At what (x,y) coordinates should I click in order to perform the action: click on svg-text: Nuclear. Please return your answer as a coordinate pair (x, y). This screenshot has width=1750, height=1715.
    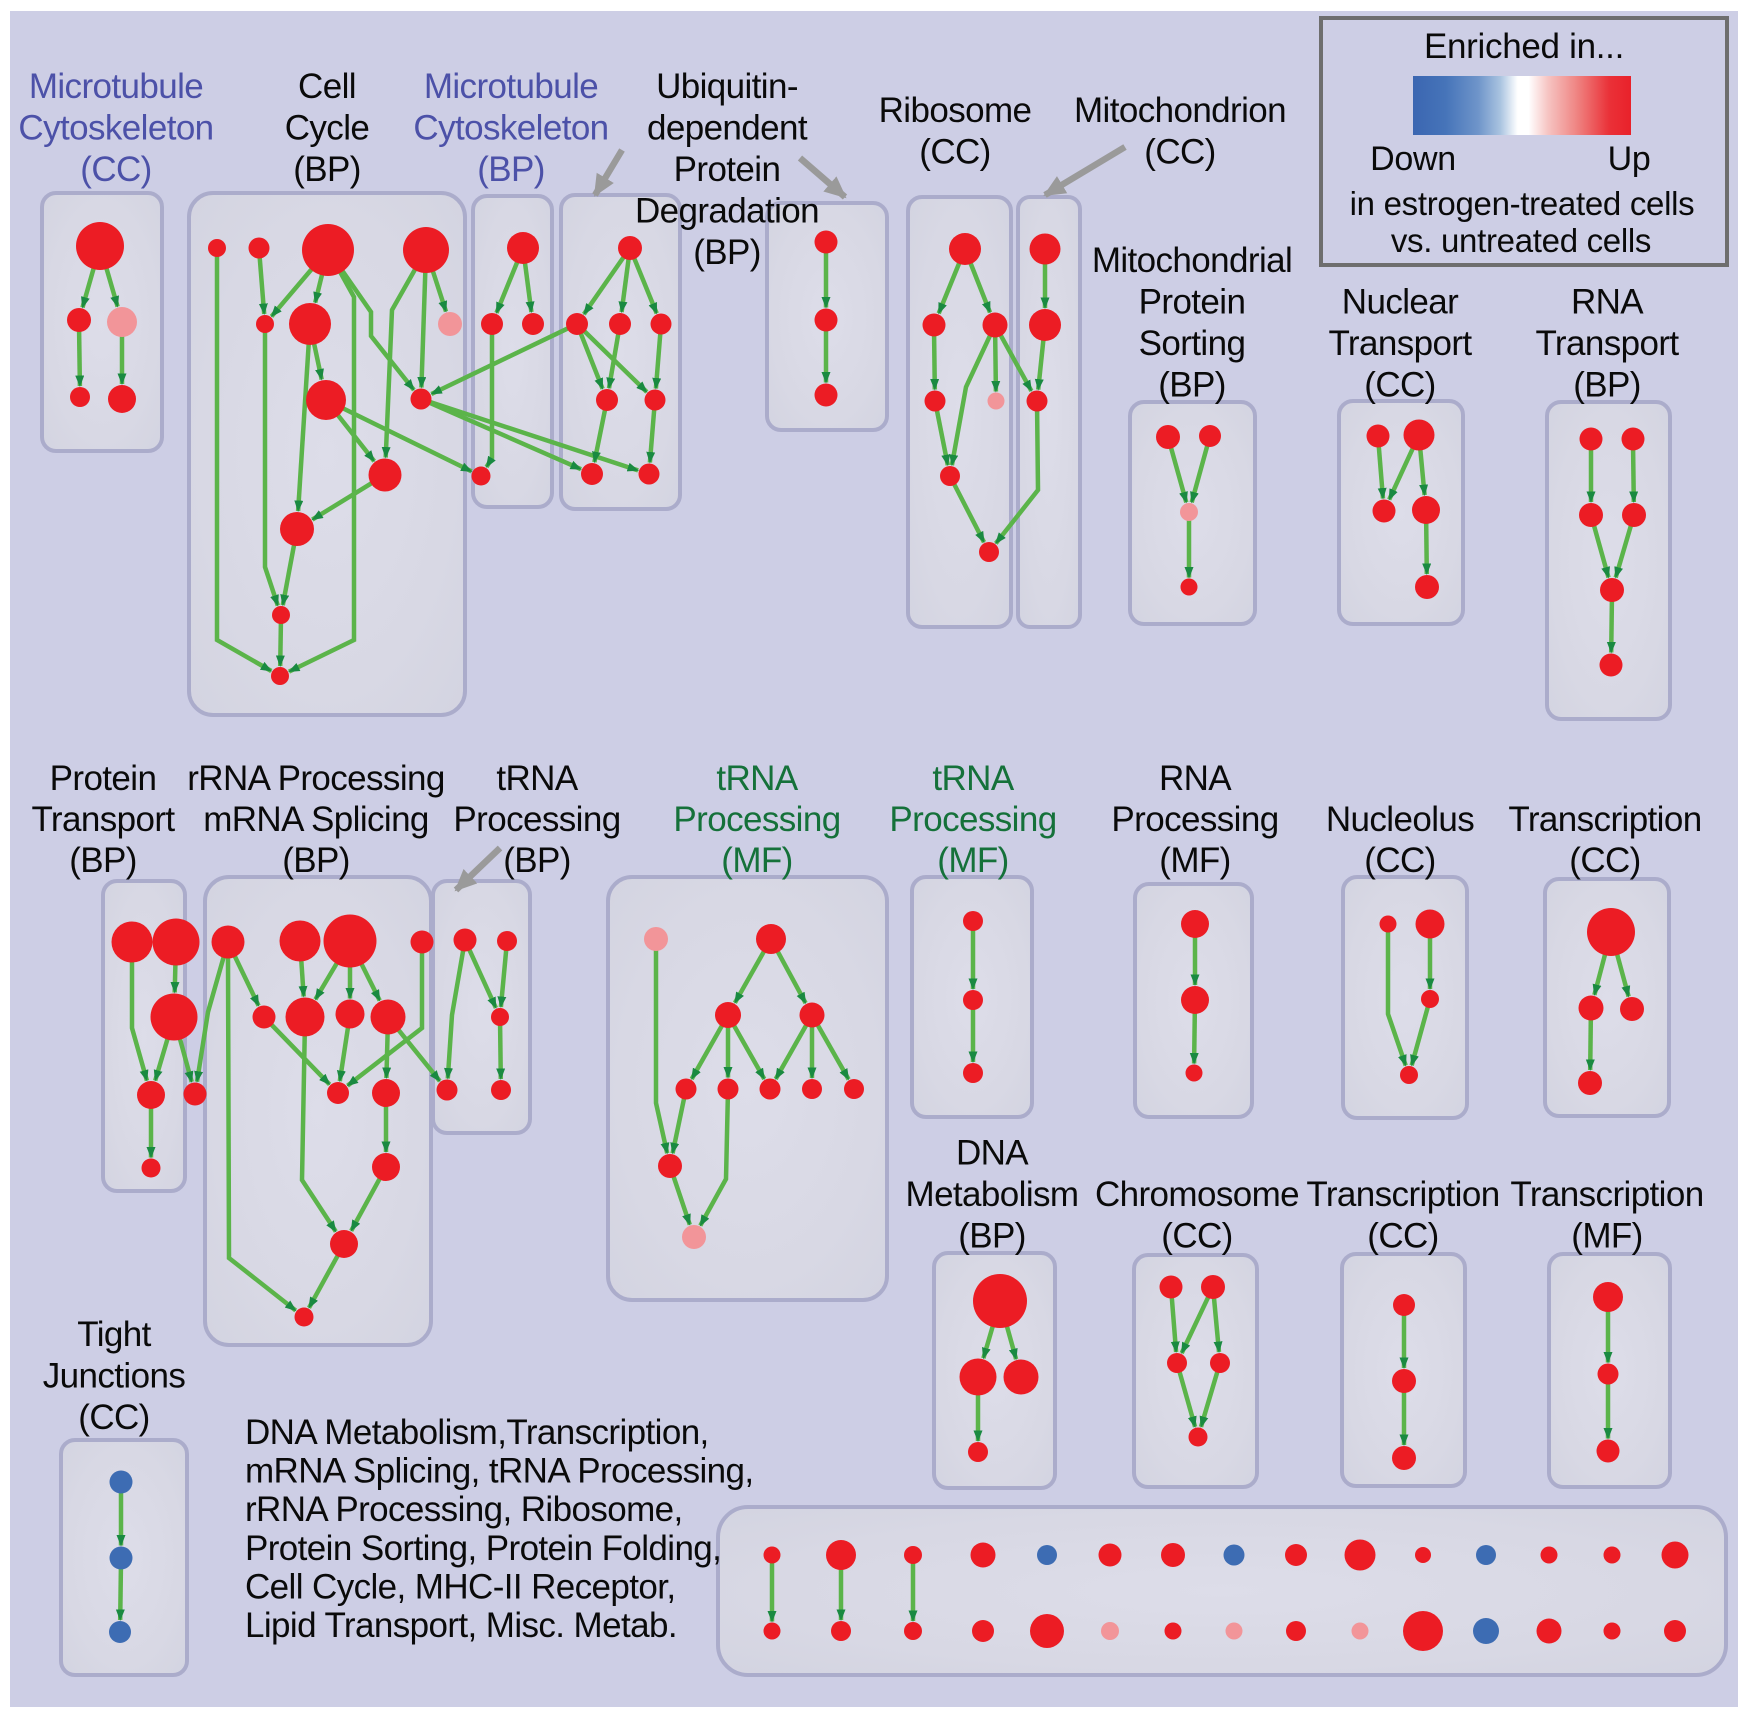
    Looking at the image, I should click on (1400, 302).